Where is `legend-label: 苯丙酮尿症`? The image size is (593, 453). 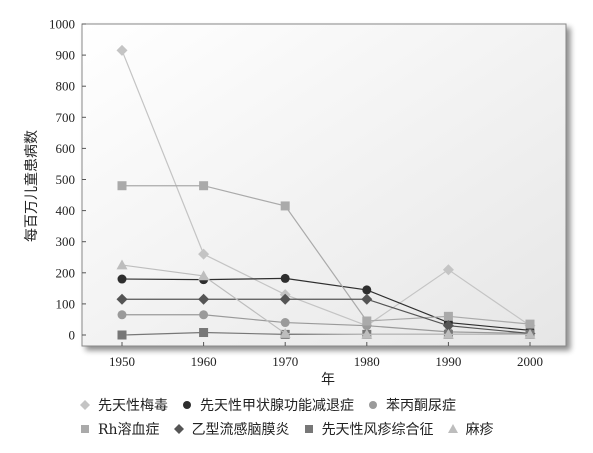 legend-label: 苯丙酮尿症 is located at coordinates (421, 406).